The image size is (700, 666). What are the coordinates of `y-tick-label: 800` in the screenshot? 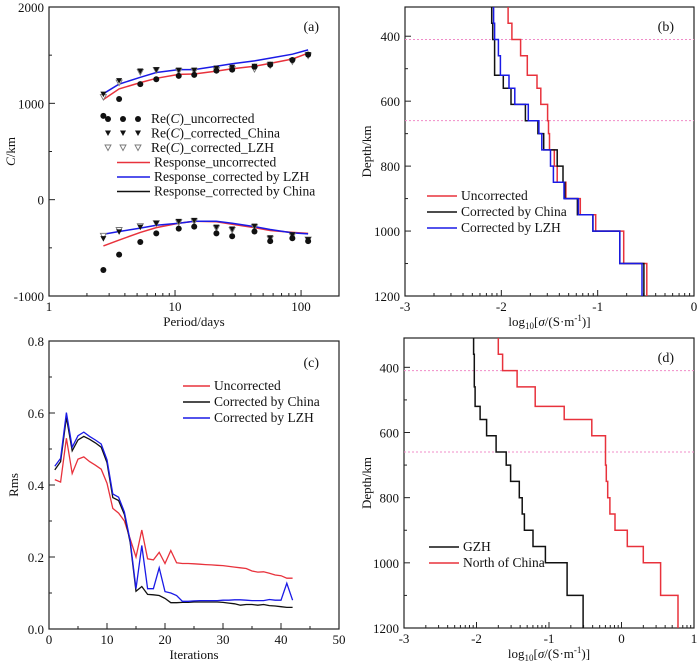 It's located at (391, 166).